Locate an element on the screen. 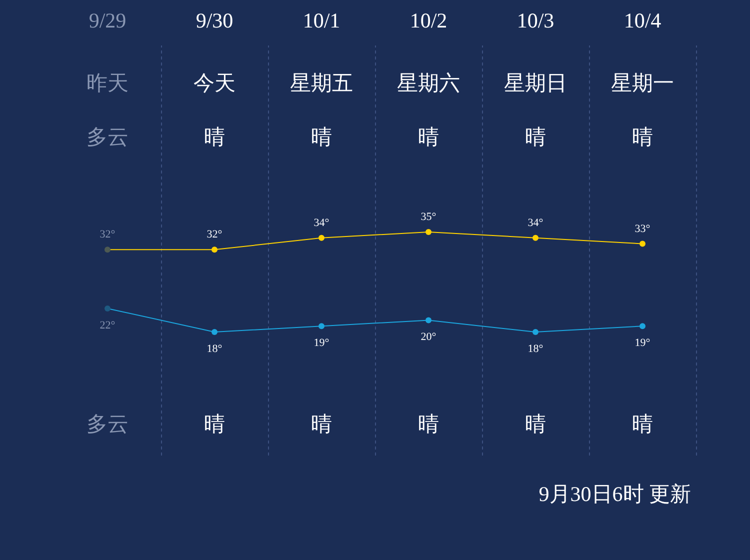 The width and height of the screenshot is (750, 560). data-label: 22° is located at coordinates (108, 325).